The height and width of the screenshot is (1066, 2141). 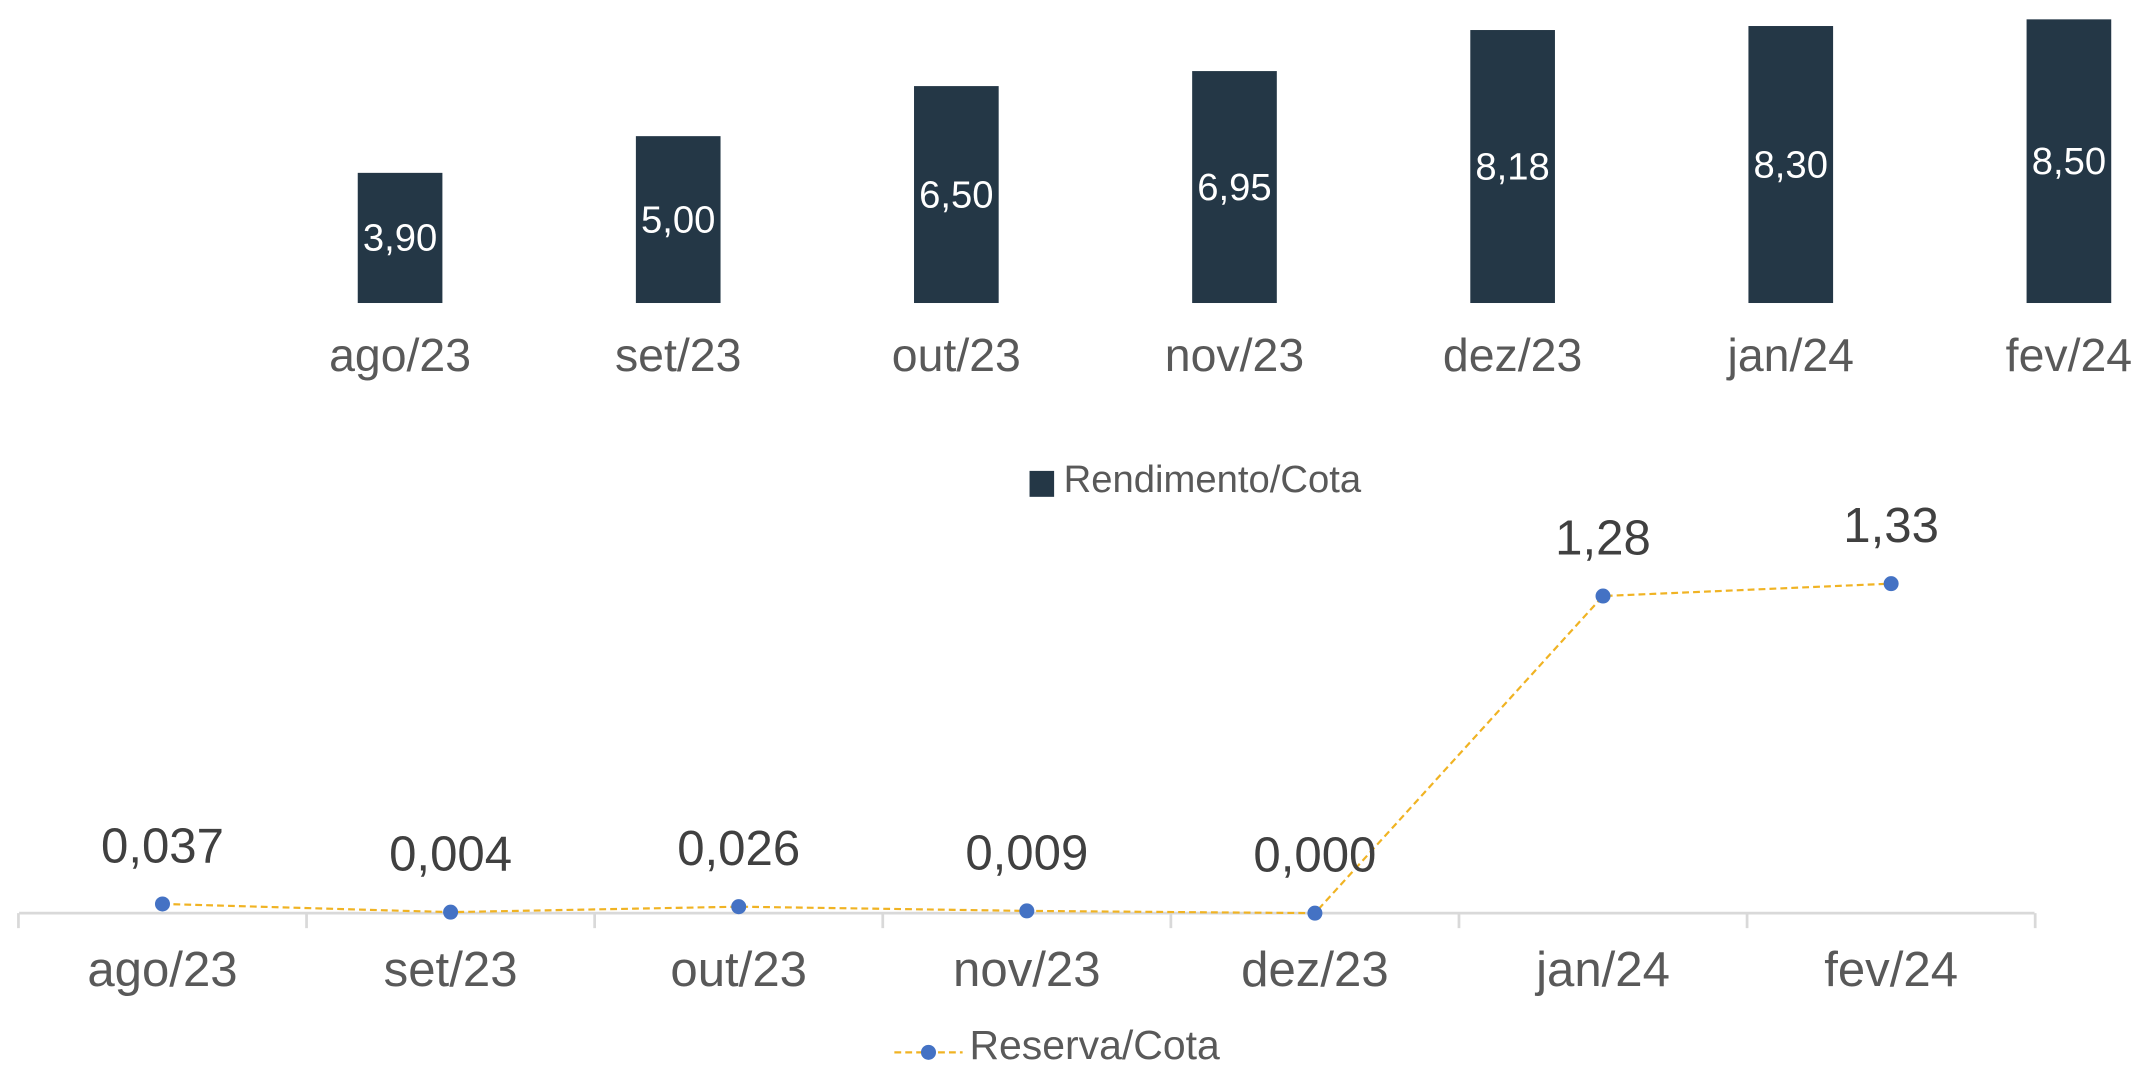 What do you see at coordinates (1213, 479) in the screenshot?
I see `legend-label: Rendimento/Cota` at bounding box center [1213, 479].